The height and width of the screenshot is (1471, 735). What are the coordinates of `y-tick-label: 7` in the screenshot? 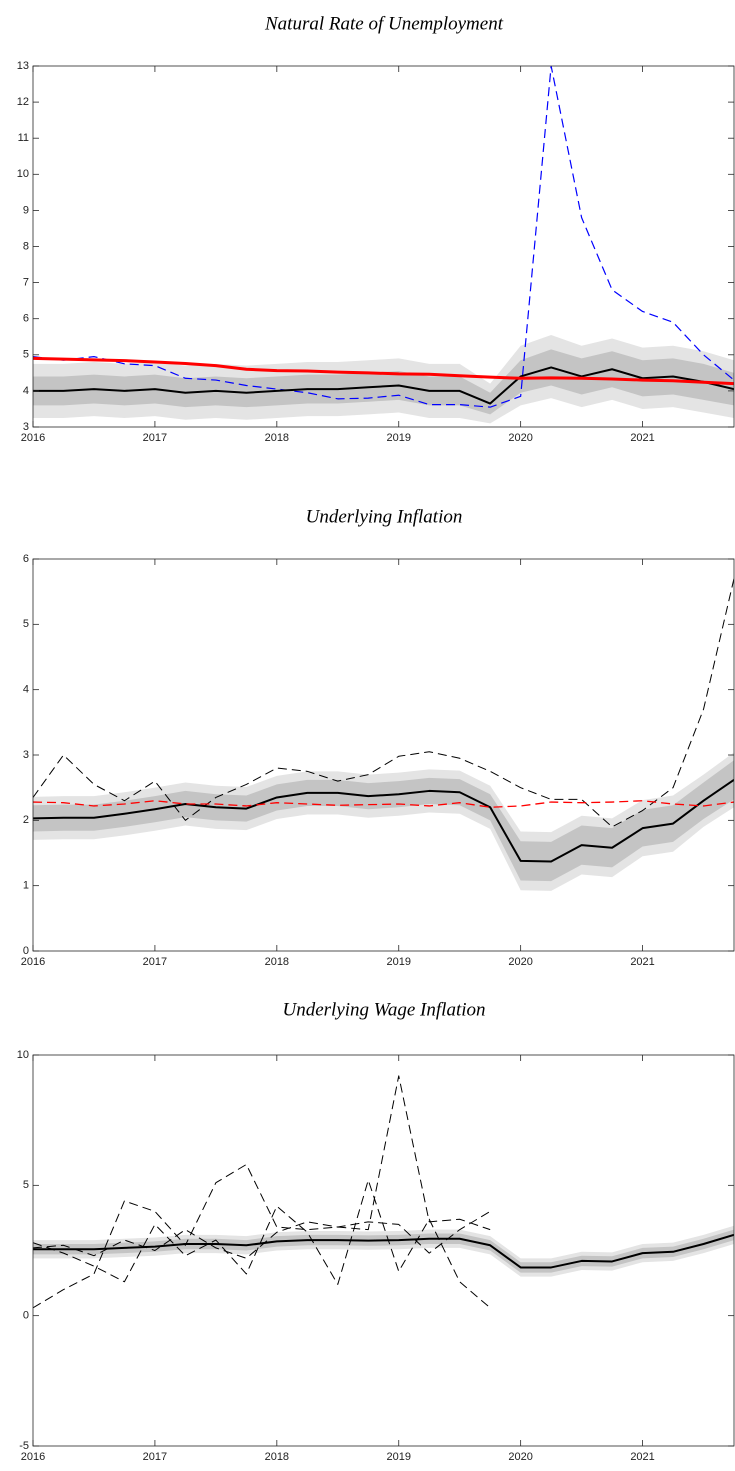 It's located at (26, 283).